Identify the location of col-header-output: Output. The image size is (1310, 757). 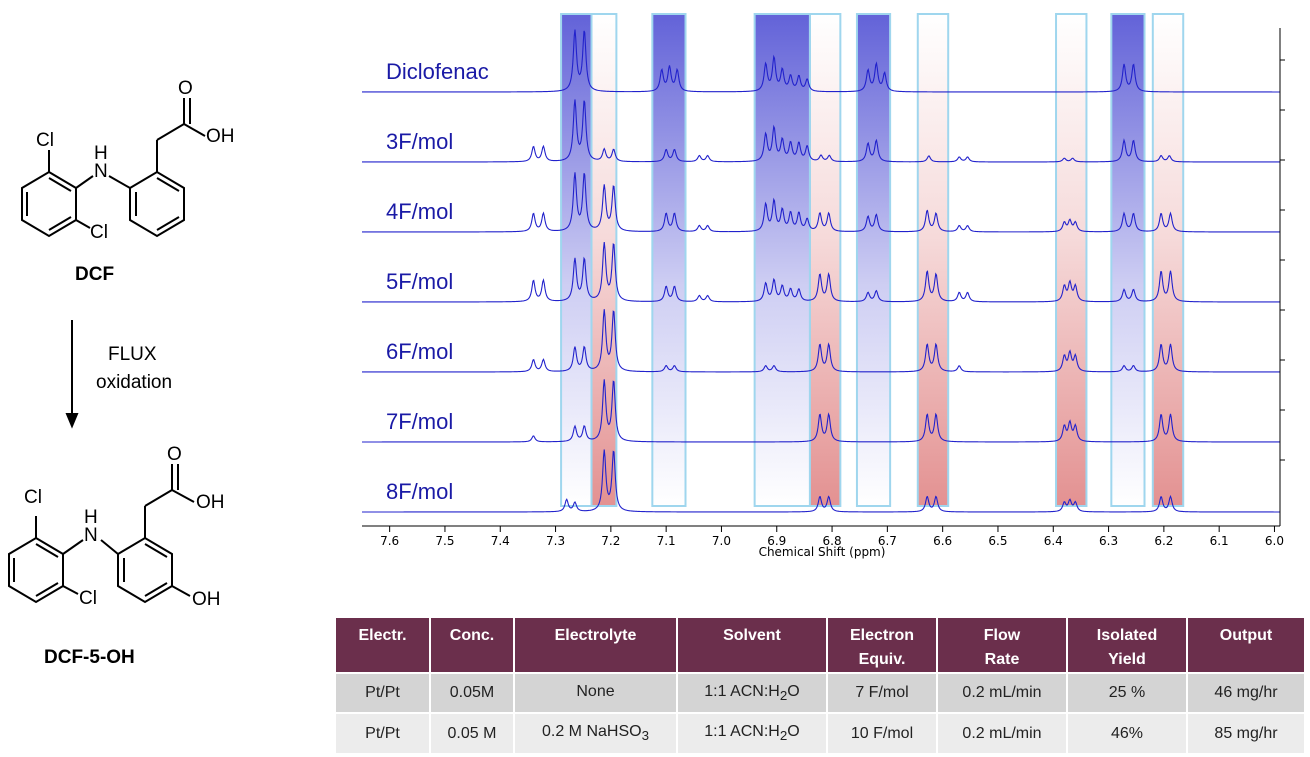
(1246, 645).